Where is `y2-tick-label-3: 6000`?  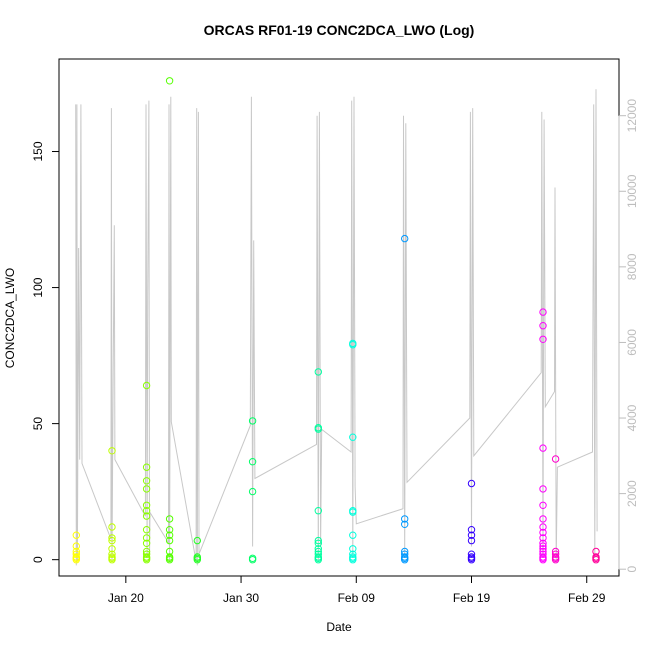
y2-tick-label-3: 6000 is located at coordinates (632, 342).